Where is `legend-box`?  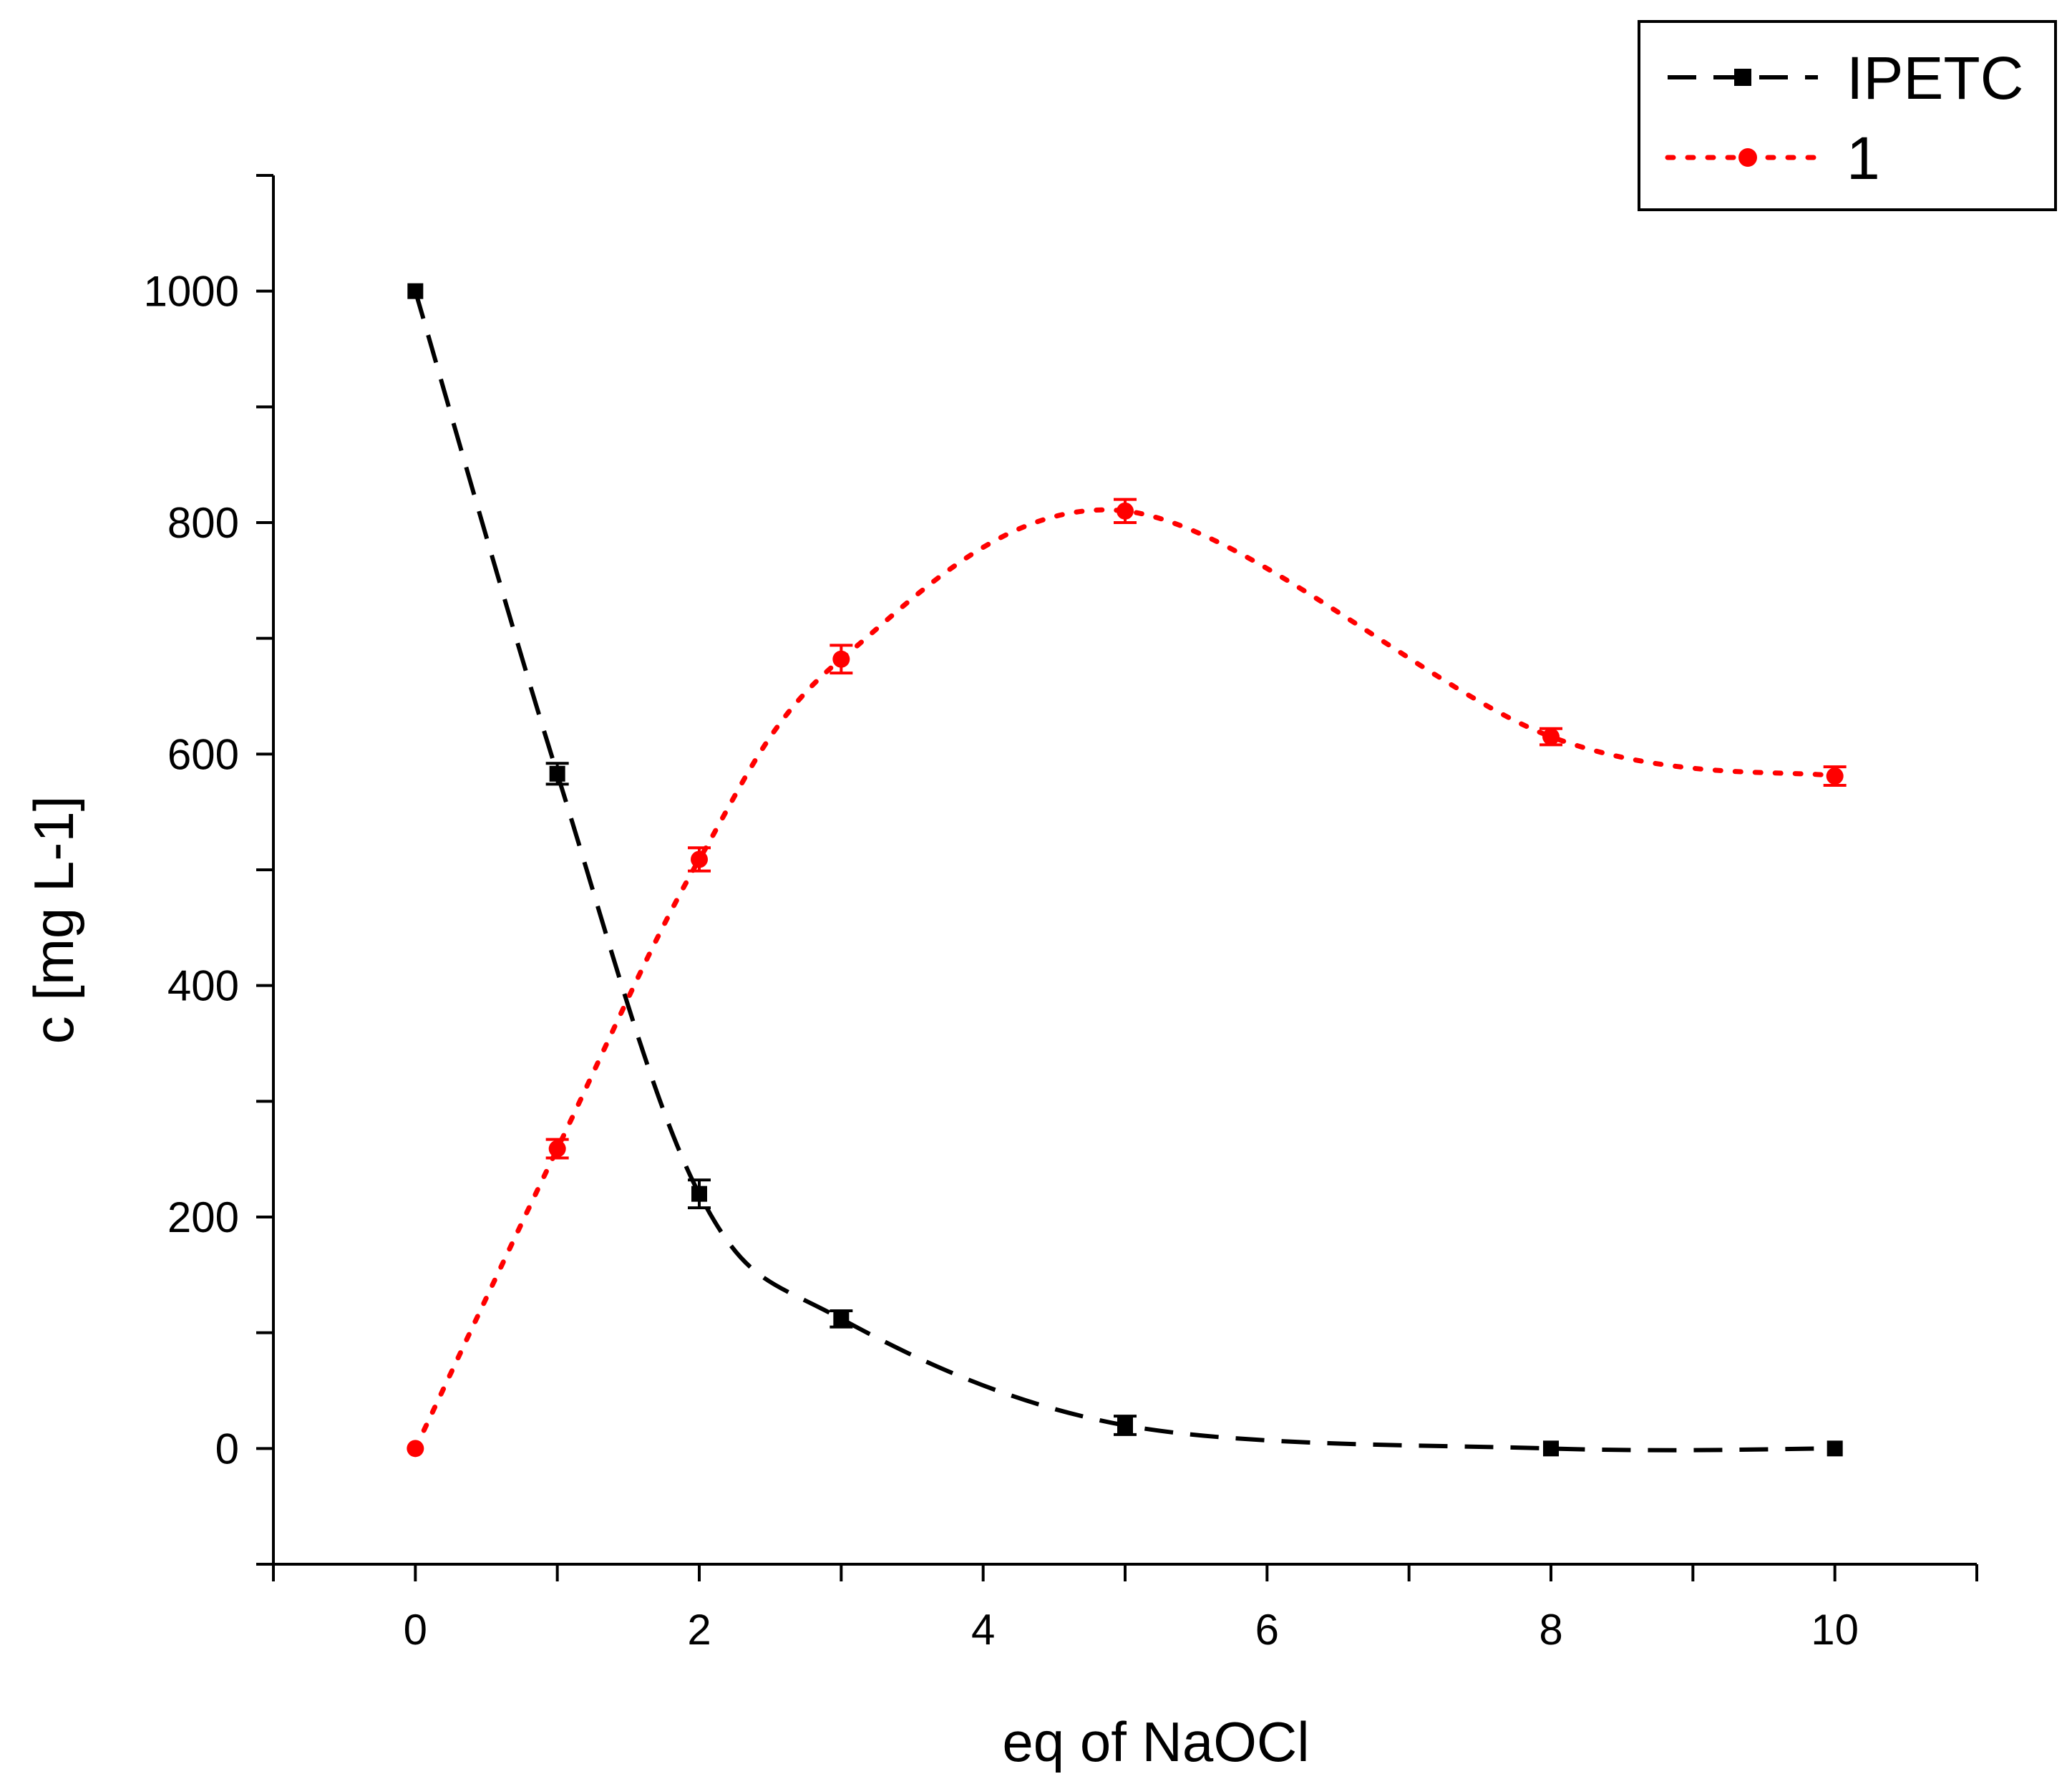
legend-box is located at coordinates (1848, 115).